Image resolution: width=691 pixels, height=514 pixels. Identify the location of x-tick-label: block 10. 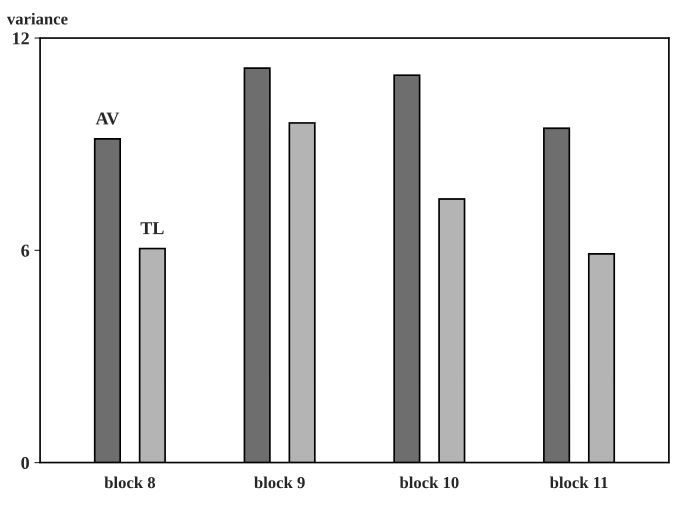
(429, 482).